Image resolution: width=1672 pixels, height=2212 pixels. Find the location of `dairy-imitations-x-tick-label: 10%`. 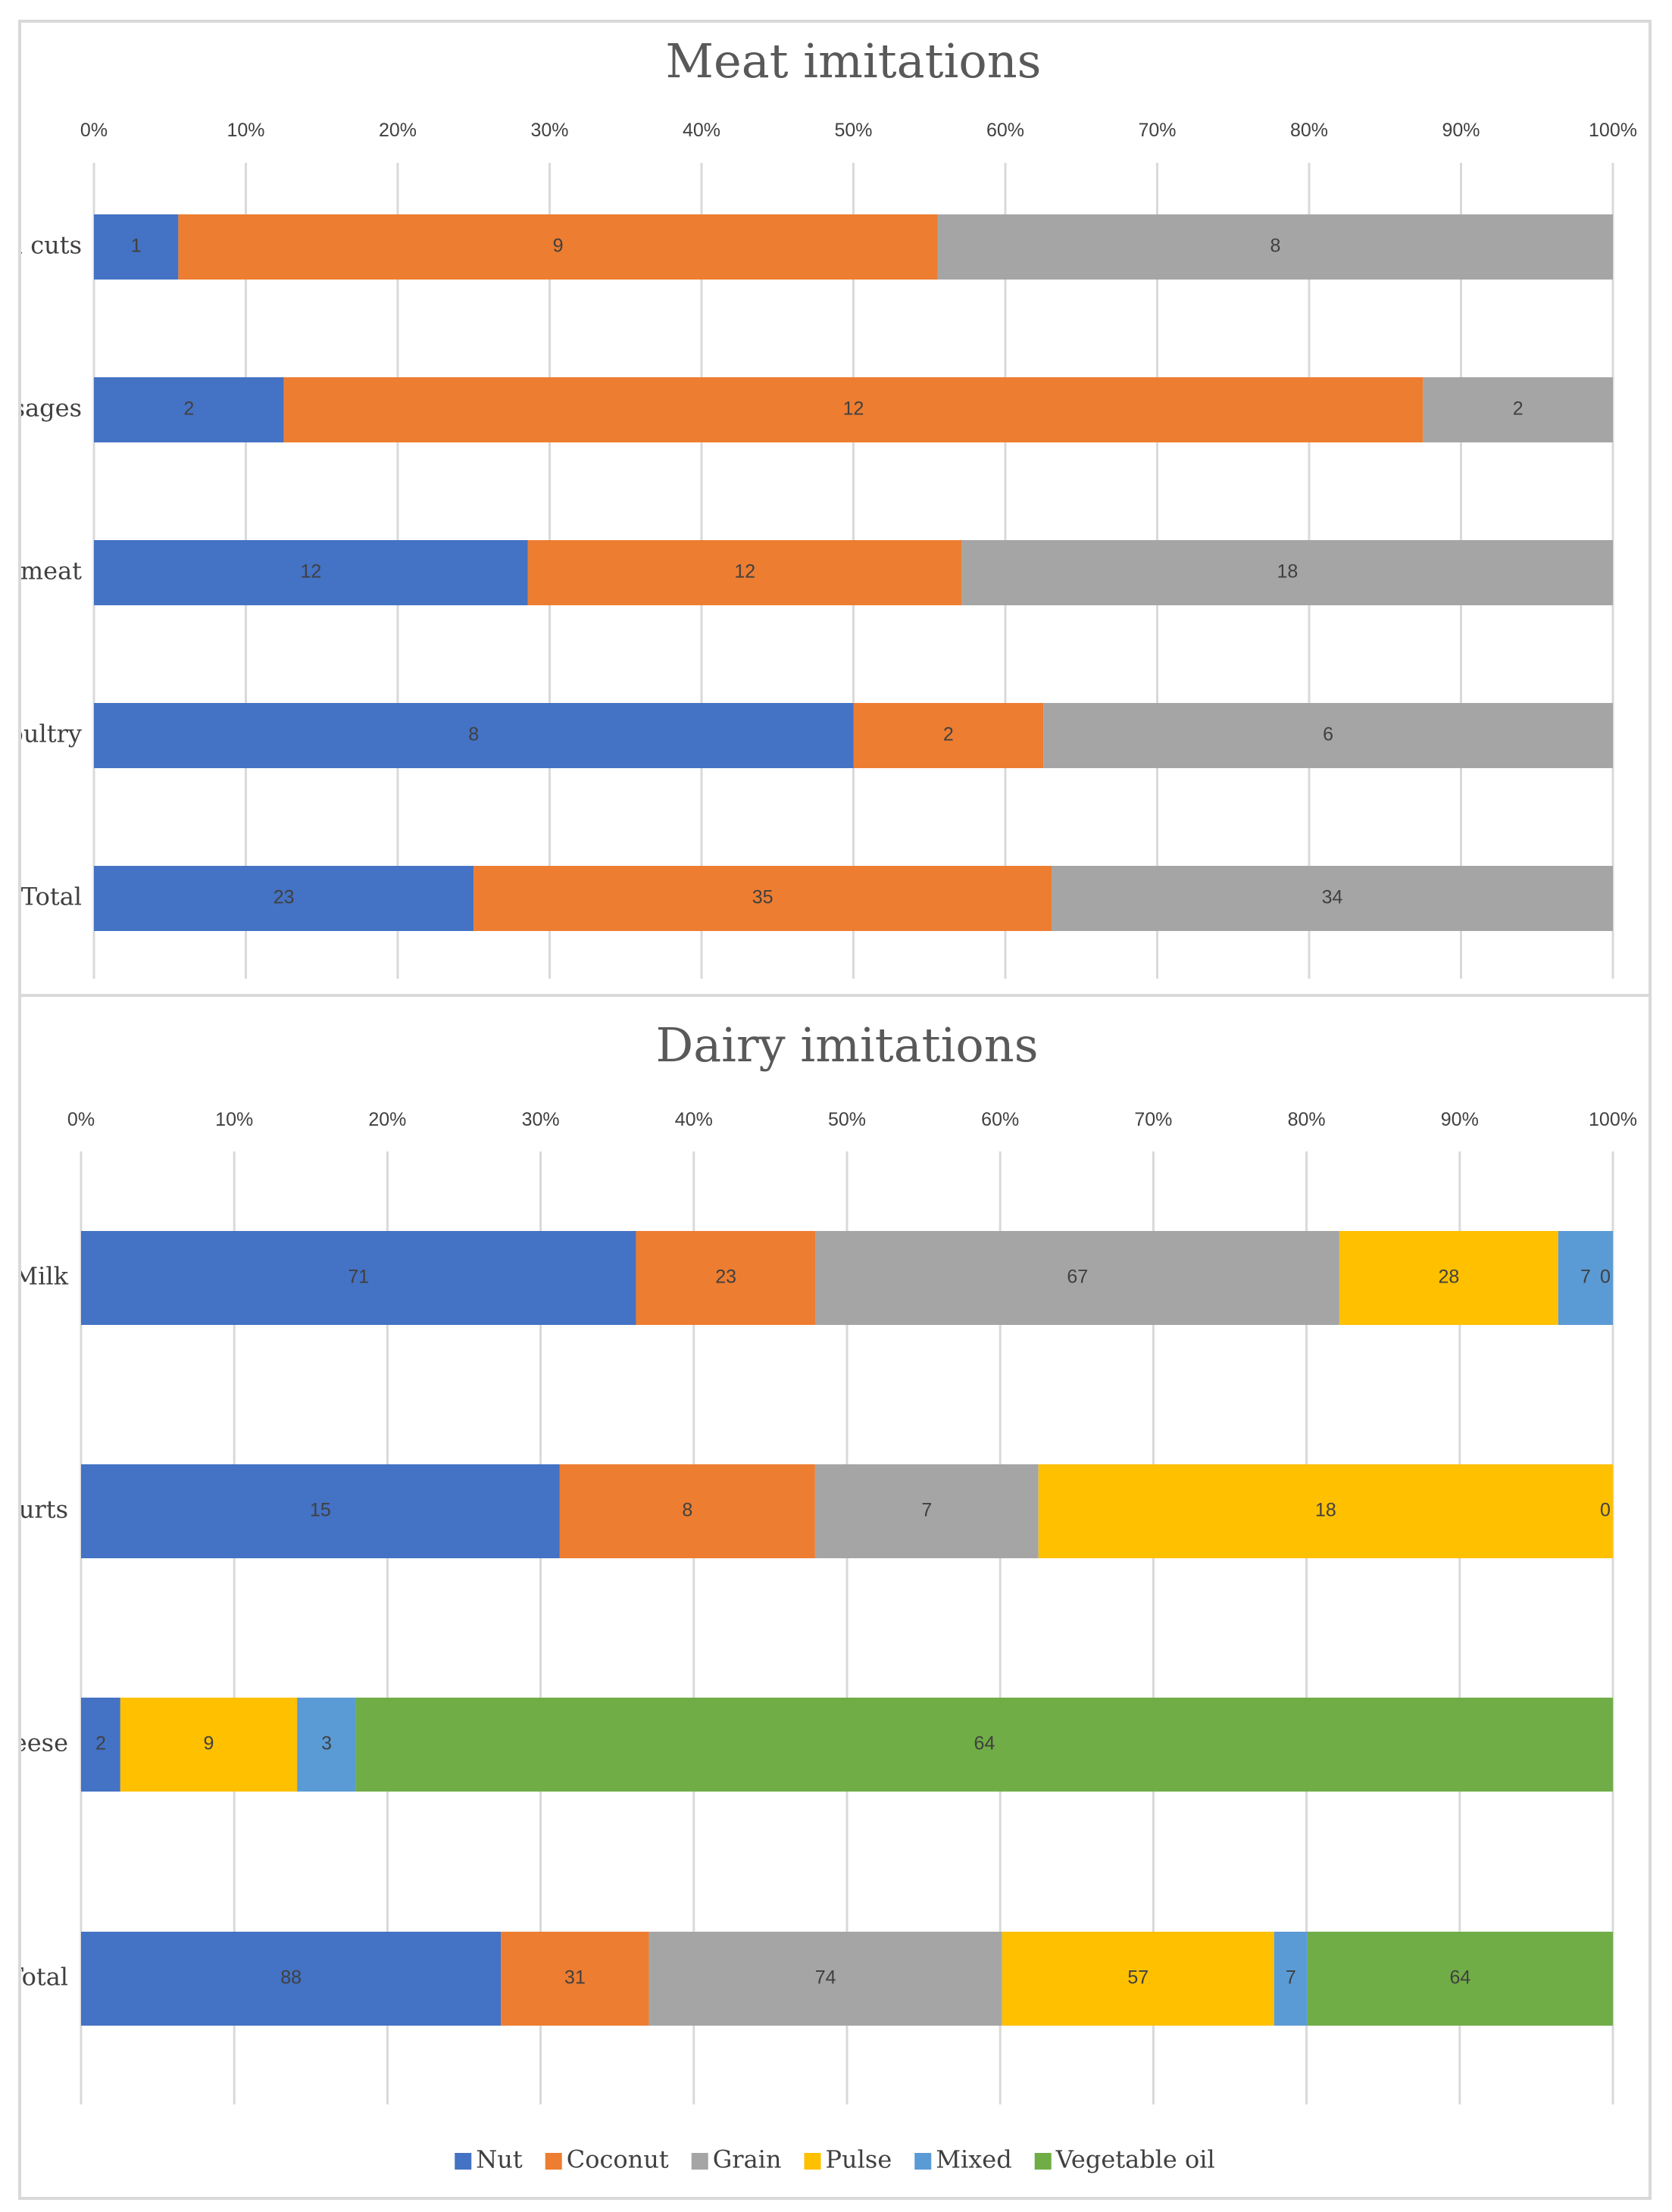

dairy-imitations-x-tick-label: 10% is located at coordinates (234, 1120).